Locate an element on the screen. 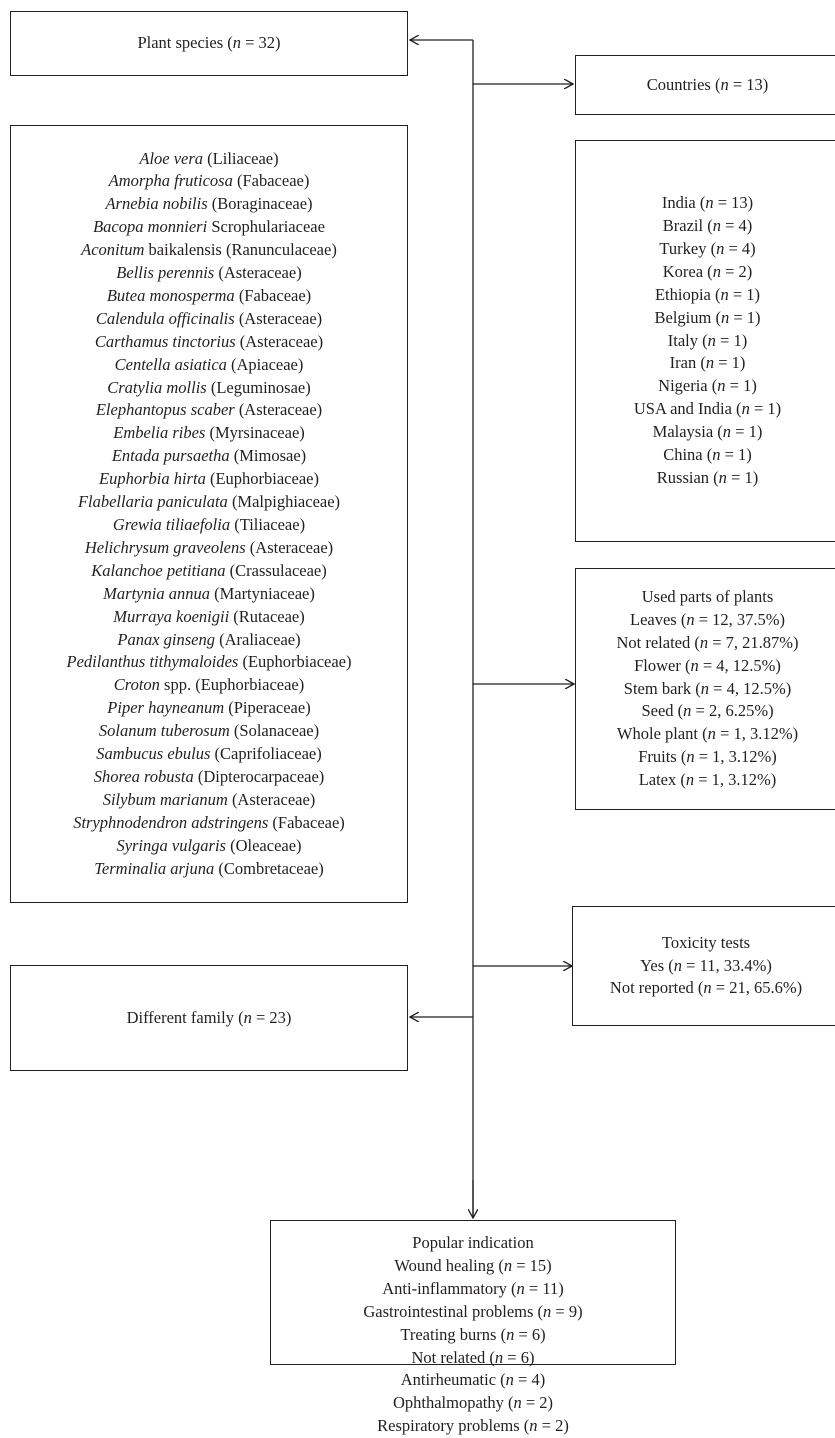 This screenshot has height=1438, width=835. text: (Dipterocarpaceae) is located at coordinates (259, 776).